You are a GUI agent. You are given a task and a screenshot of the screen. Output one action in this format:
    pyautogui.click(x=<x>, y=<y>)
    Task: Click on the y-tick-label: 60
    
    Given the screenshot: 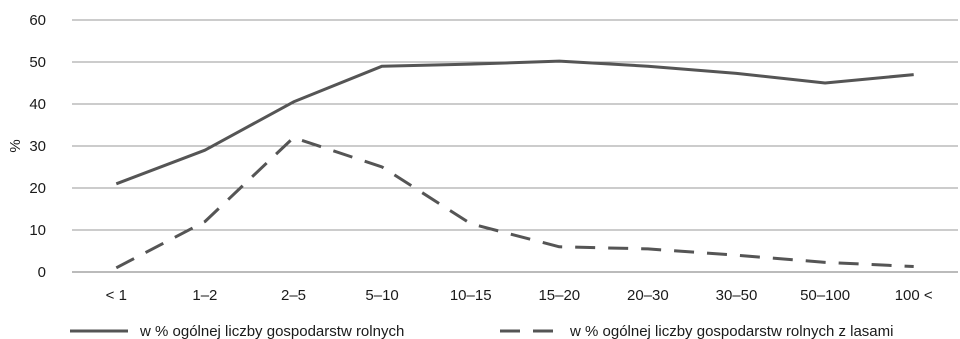 What is the action you would take?
    pyautogui.click(x=37, y=20)
    